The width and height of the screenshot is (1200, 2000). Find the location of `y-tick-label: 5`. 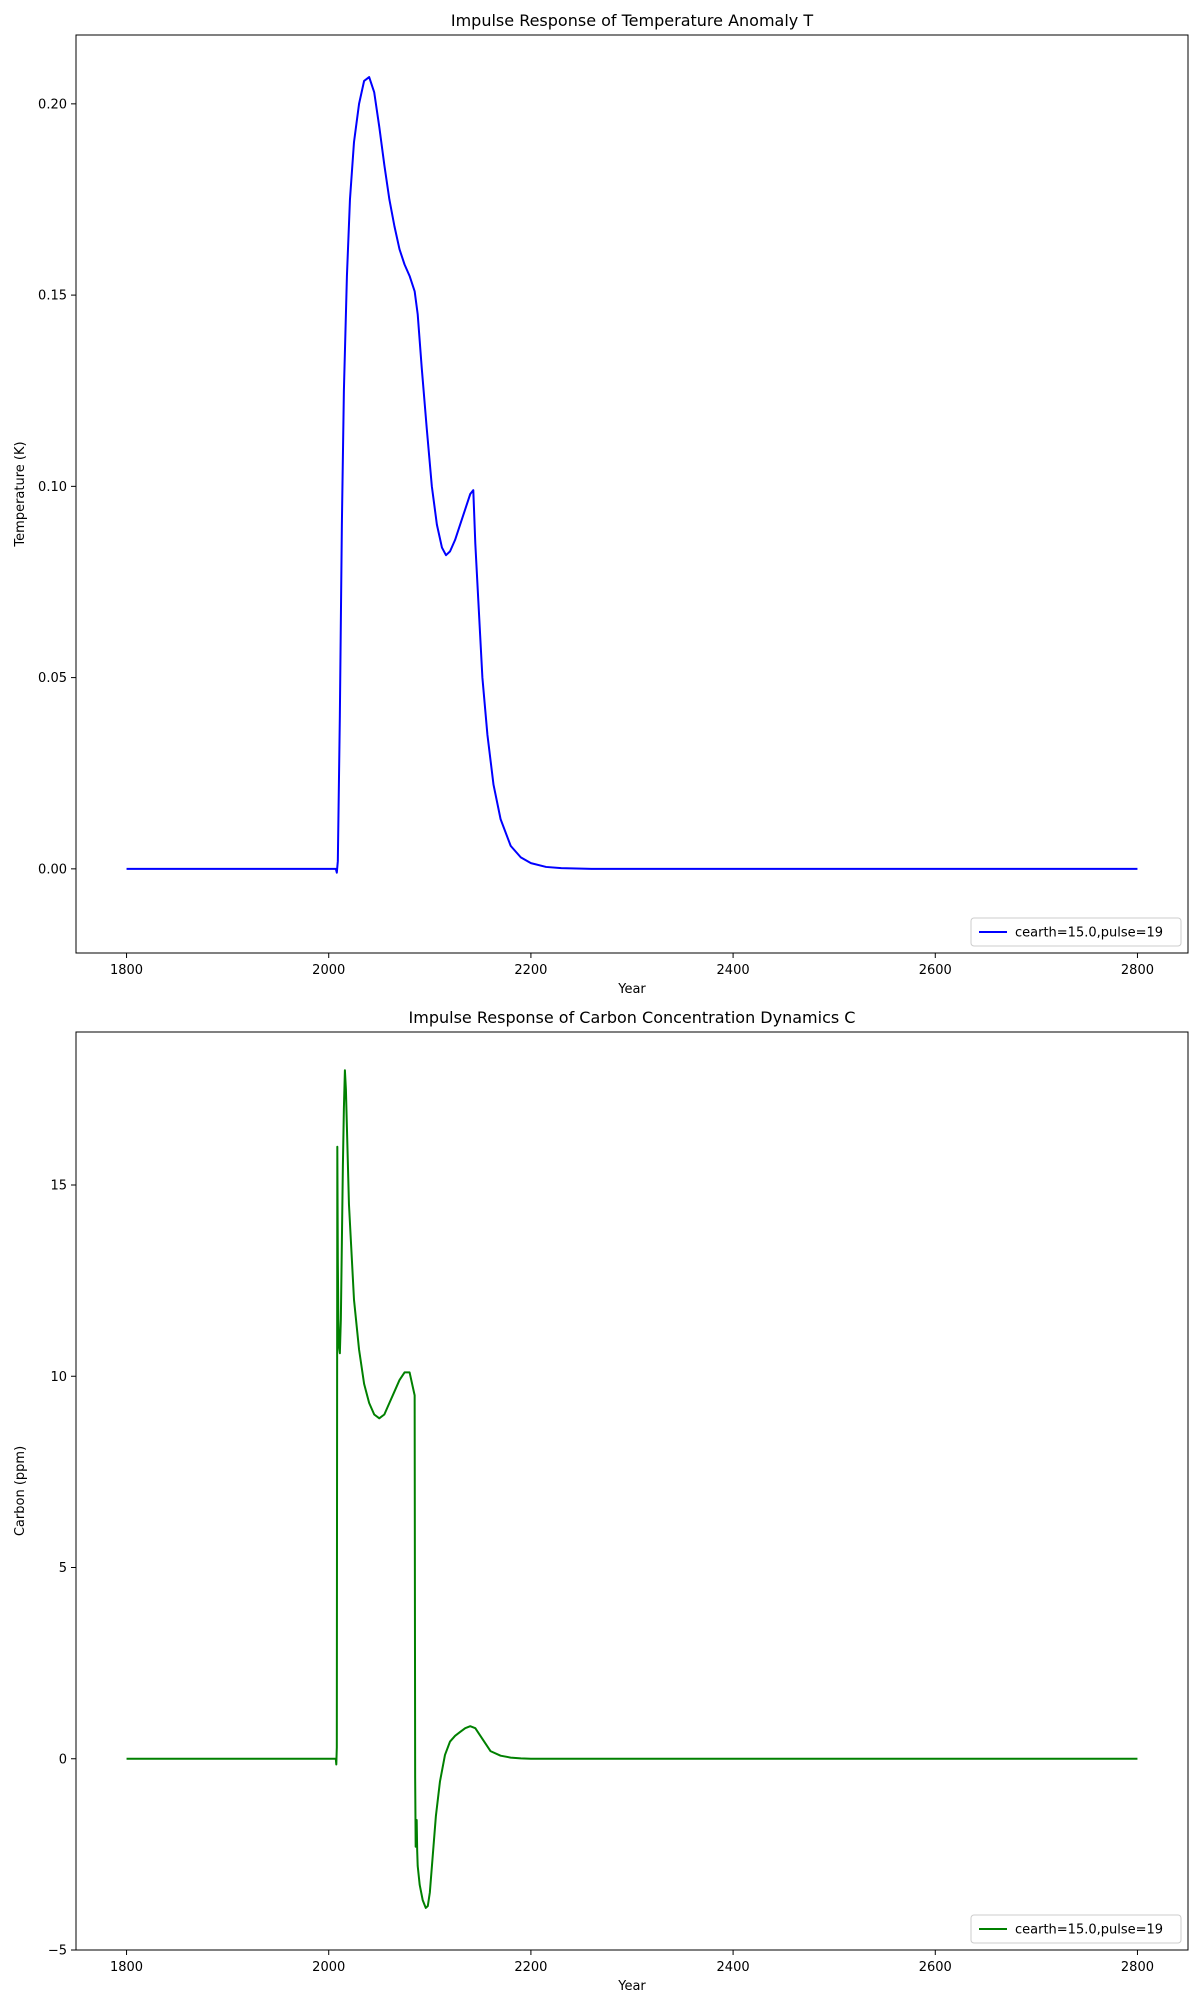

y-tick-label: 5 is located at coordinates (63, 1568).